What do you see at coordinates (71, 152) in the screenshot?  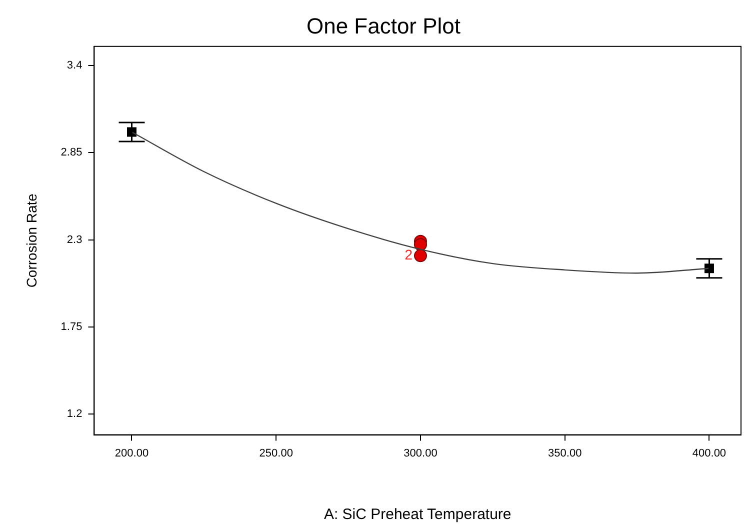 I see `y-tick-label: 2.85` at bounding box center [71, 152].